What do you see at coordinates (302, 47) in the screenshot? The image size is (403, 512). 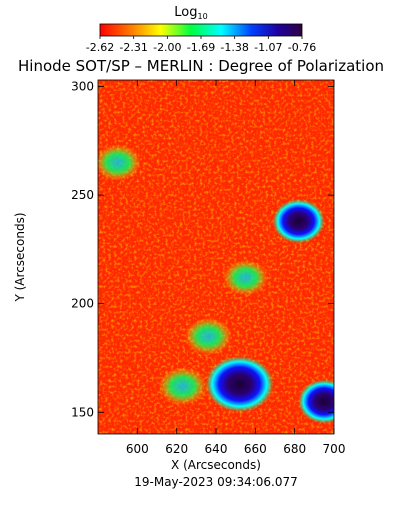 I see `colorbar-tick-label: -0.76` at bounding box center [302, 47].